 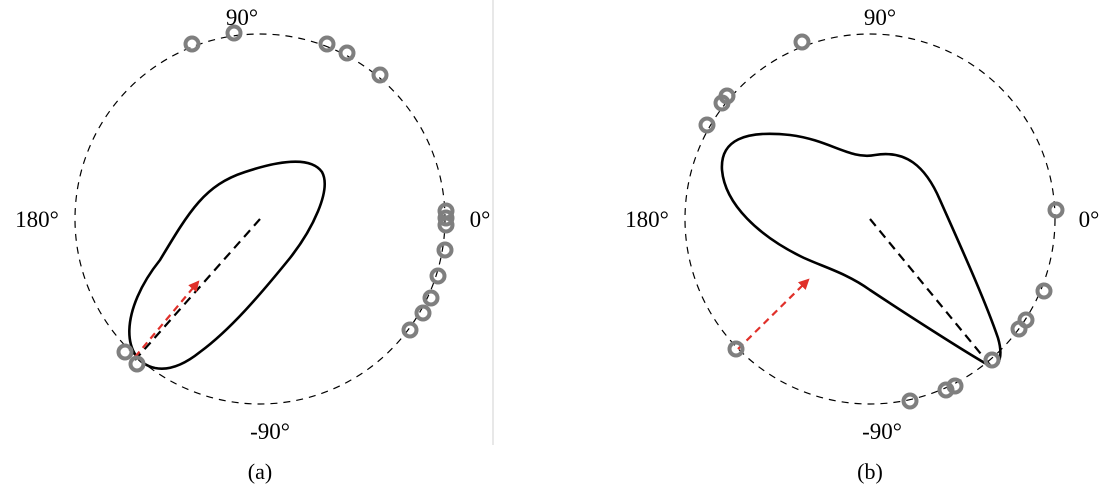 I want to click on panel-b-label-top: 90°, so click(x=880, y=17).